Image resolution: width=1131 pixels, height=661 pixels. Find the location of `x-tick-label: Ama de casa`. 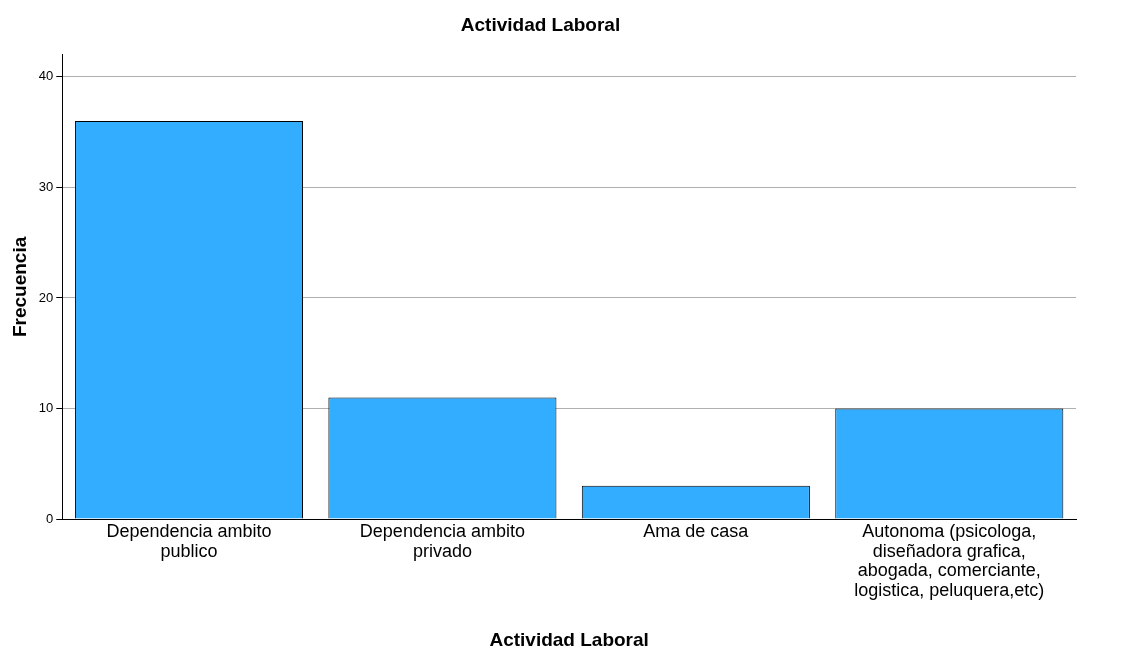

x-tick-label: Ama de casa is located at coordinates (696, 530).